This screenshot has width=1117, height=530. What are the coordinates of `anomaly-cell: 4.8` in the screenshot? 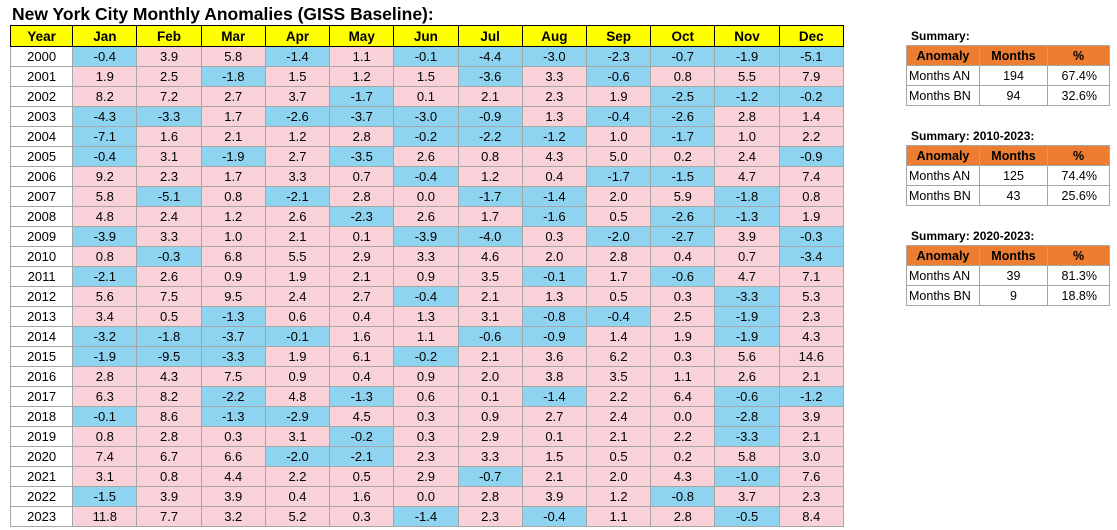 It's located at (297, 396).